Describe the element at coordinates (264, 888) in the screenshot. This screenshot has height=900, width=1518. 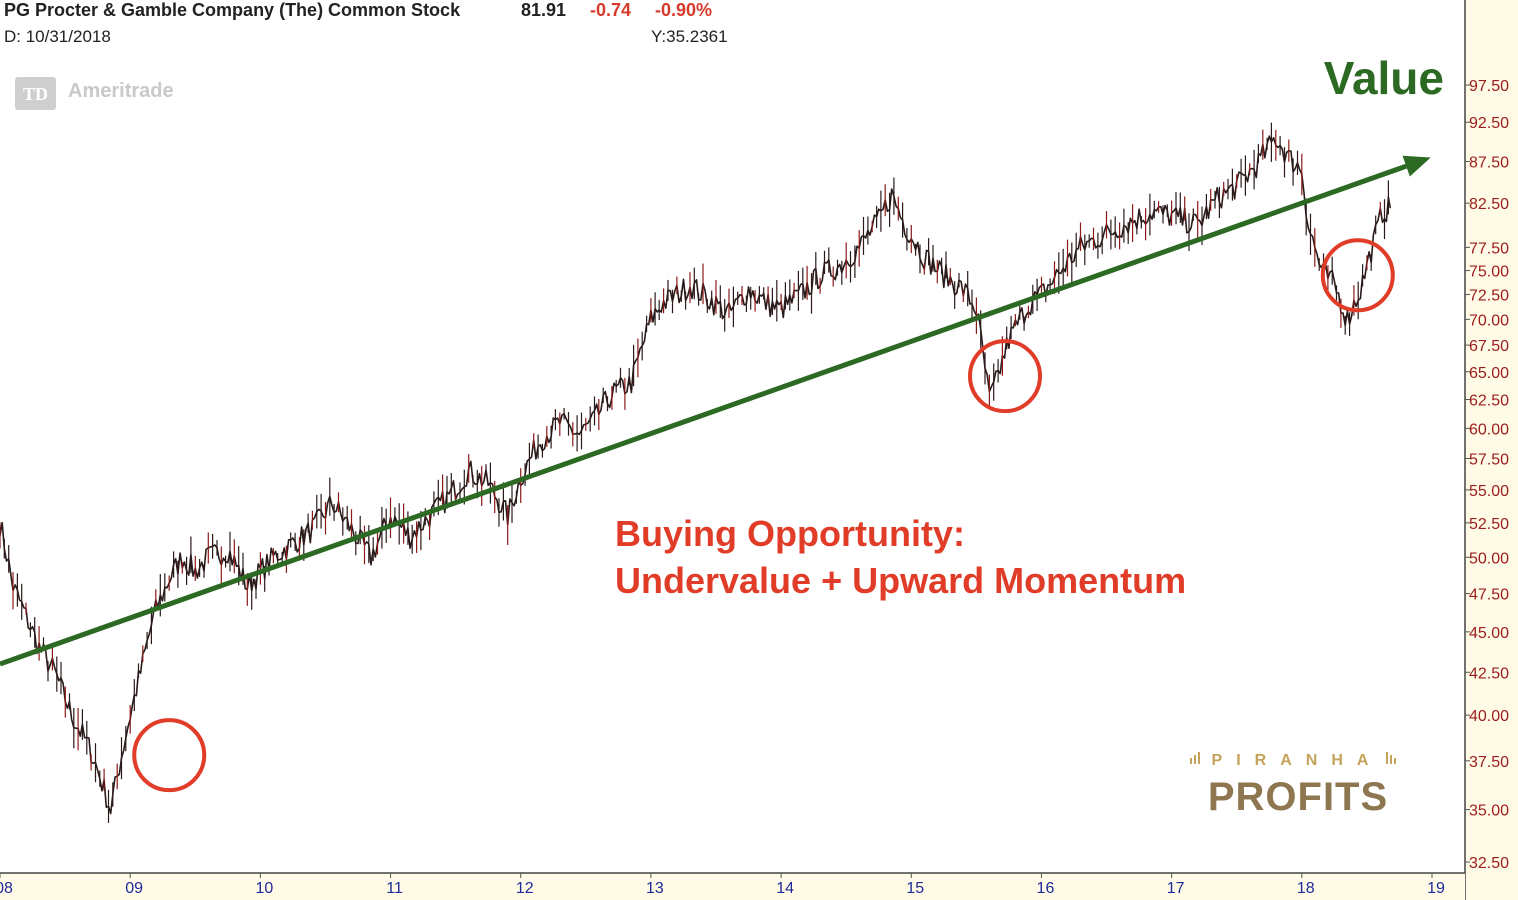
I see `x-tick-label: 10` at that location.